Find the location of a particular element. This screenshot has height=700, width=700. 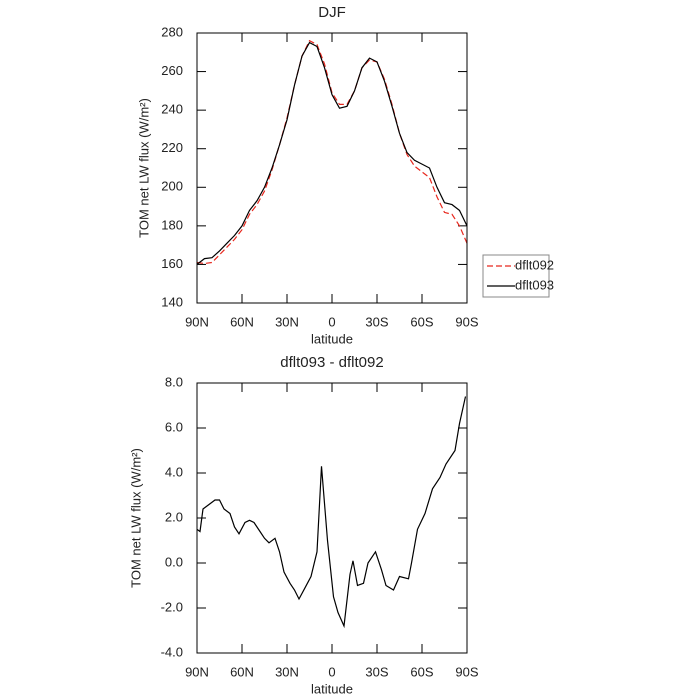

chart-title: dflt093 - dflt092 is located at coordinates (331, 362).